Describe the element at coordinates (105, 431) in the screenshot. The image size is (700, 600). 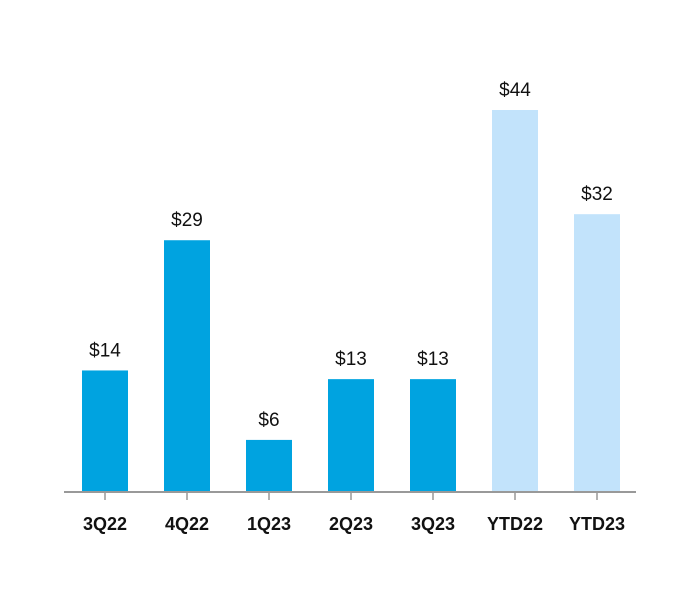
I see `bar-3q22` at that location.